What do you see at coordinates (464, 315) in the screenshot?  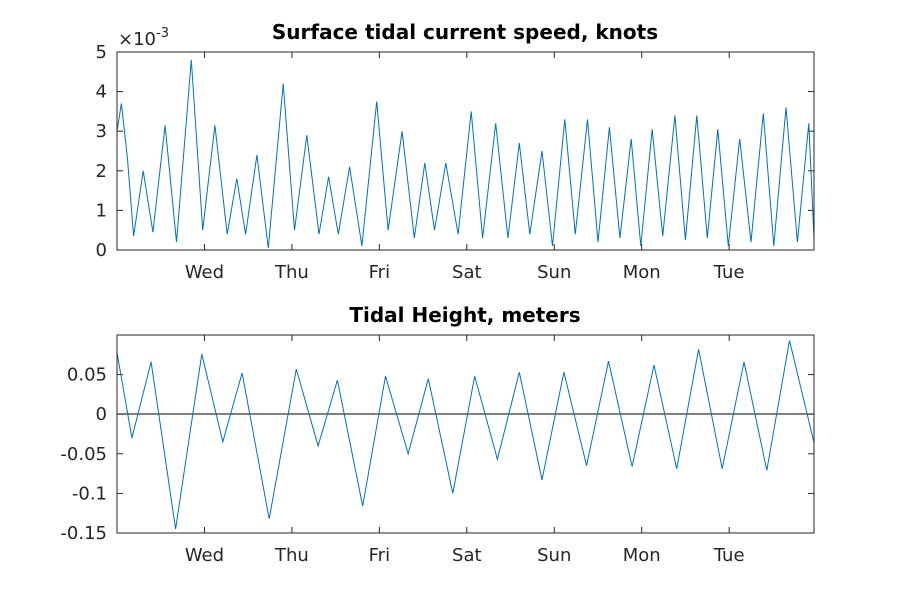 I see `tidal-height-title: Tidal Height, meters` at bounding box center [464, 315].